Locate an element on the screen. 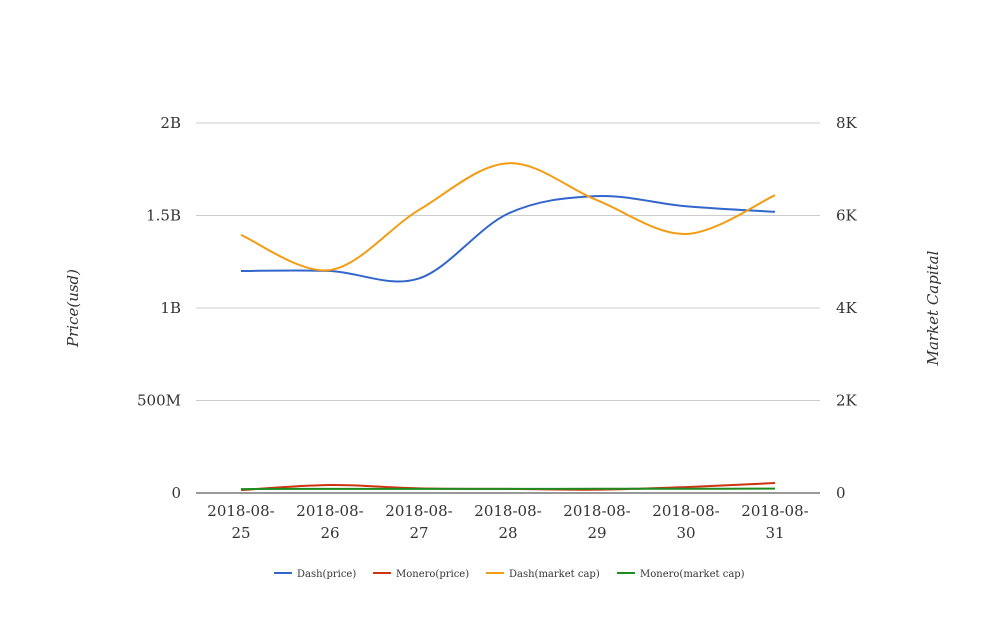 The height and width of the screenshot is (620, 1008). x-tick-label: 2018-08- 27 is located at coordinates (418, 522).